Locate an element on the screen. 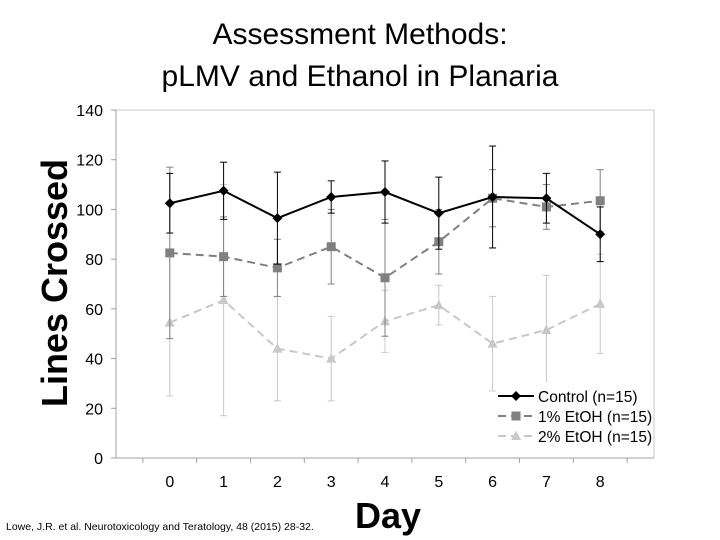  y-tick-label: 0 is located at coordinates (98, 459).